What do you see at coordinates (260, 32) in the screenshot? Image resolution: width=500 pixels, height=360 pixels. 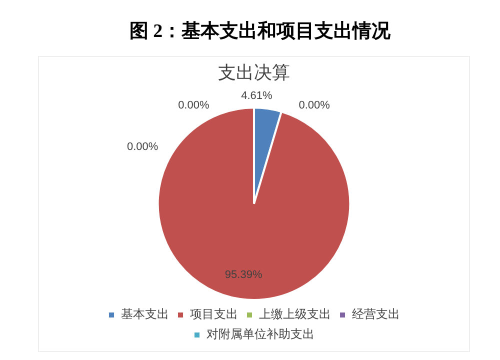 I see `chart-title: 图 2：基本支出和项目支出情况` at bounding box center [260, 32].